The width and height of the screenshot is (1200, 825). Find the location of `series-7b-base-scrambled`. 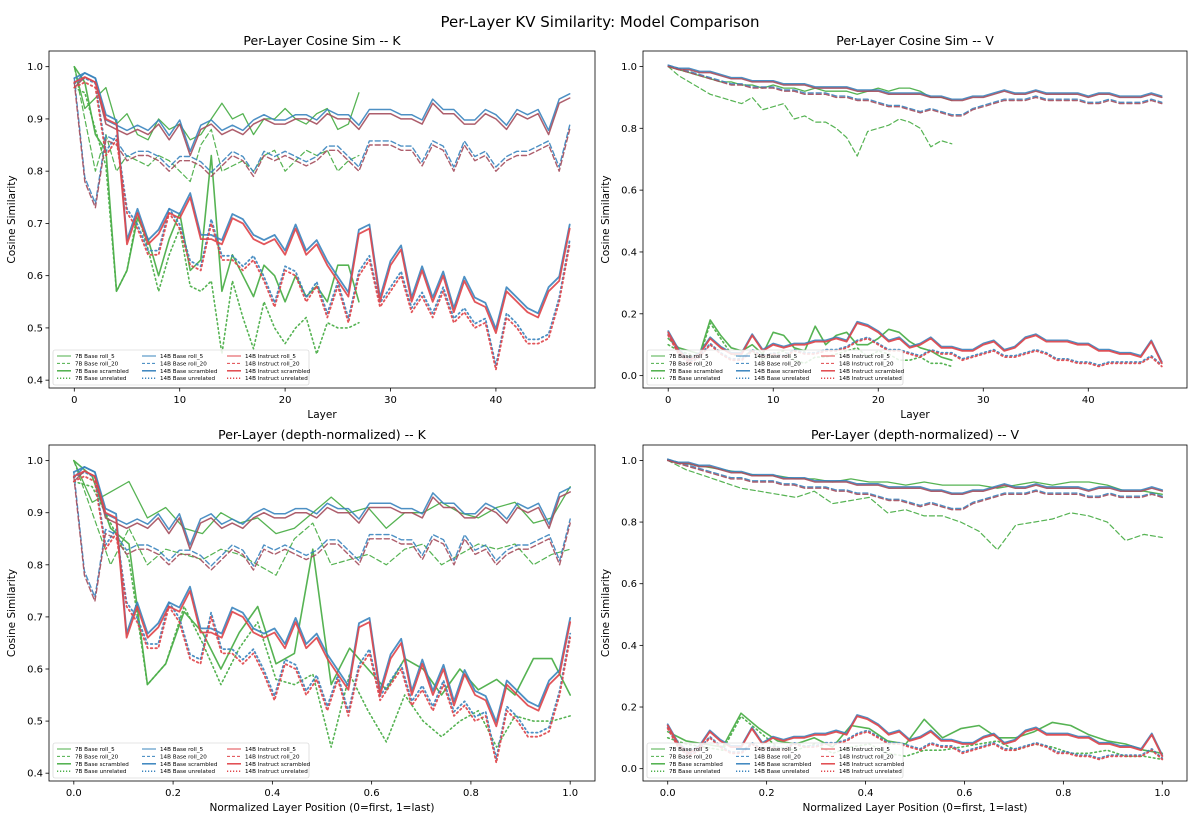

series-7b-base-scrambled is located at coordinates (810, 340).